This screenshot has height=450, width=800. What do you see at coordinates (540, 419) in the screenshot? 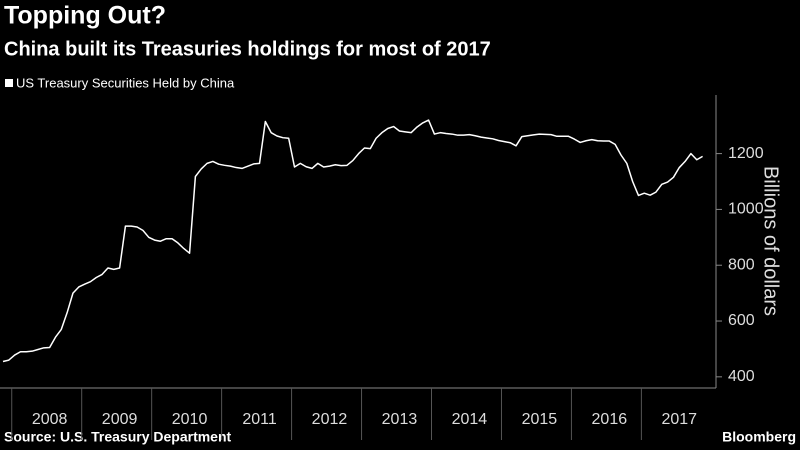
I see `x-tick-label: 2015` at bounding box center [540, 419].